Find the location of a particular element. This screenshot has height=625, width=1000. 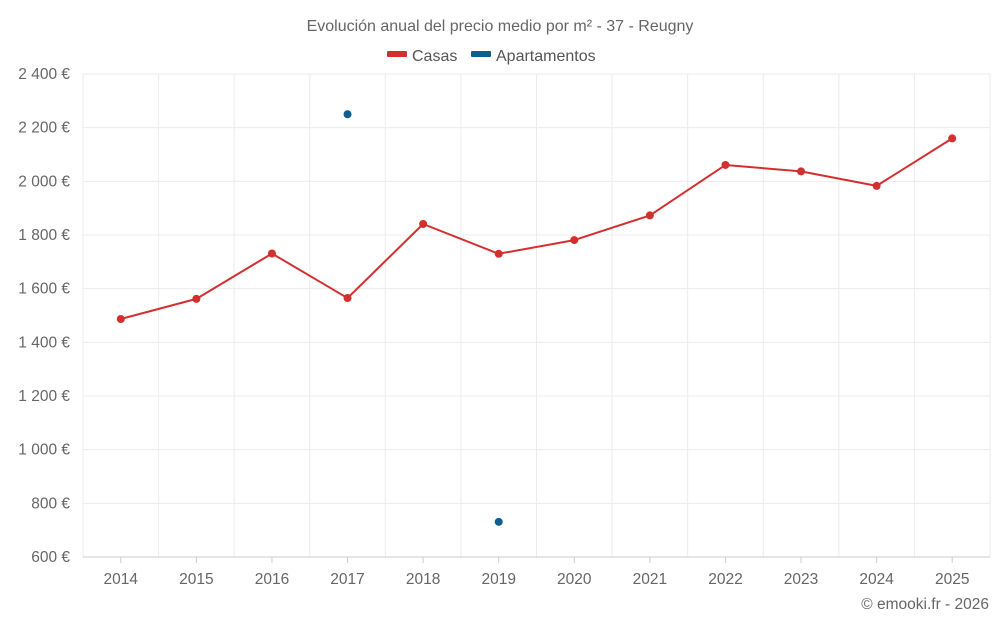

y-tick-label: 2 400 € is located at coordinates (44, 74).